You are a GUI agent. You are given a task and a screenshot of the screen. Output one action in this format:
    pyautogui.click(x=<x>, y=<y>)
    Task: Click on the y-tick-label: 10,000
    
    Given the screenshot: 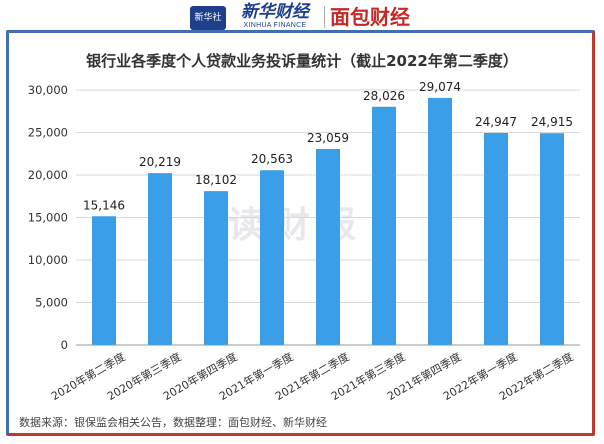 What is the action you would take?
    pyautogui.click(x=48, y=260)
    